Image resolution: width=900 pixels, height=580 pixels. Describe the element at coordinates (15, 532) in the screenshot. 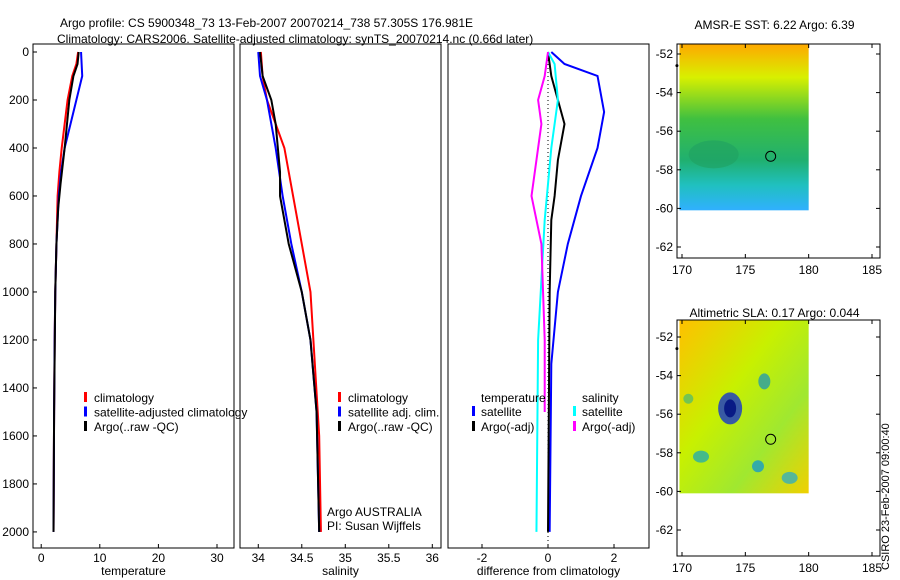

I see `y-tick-label: 2000` at that location.